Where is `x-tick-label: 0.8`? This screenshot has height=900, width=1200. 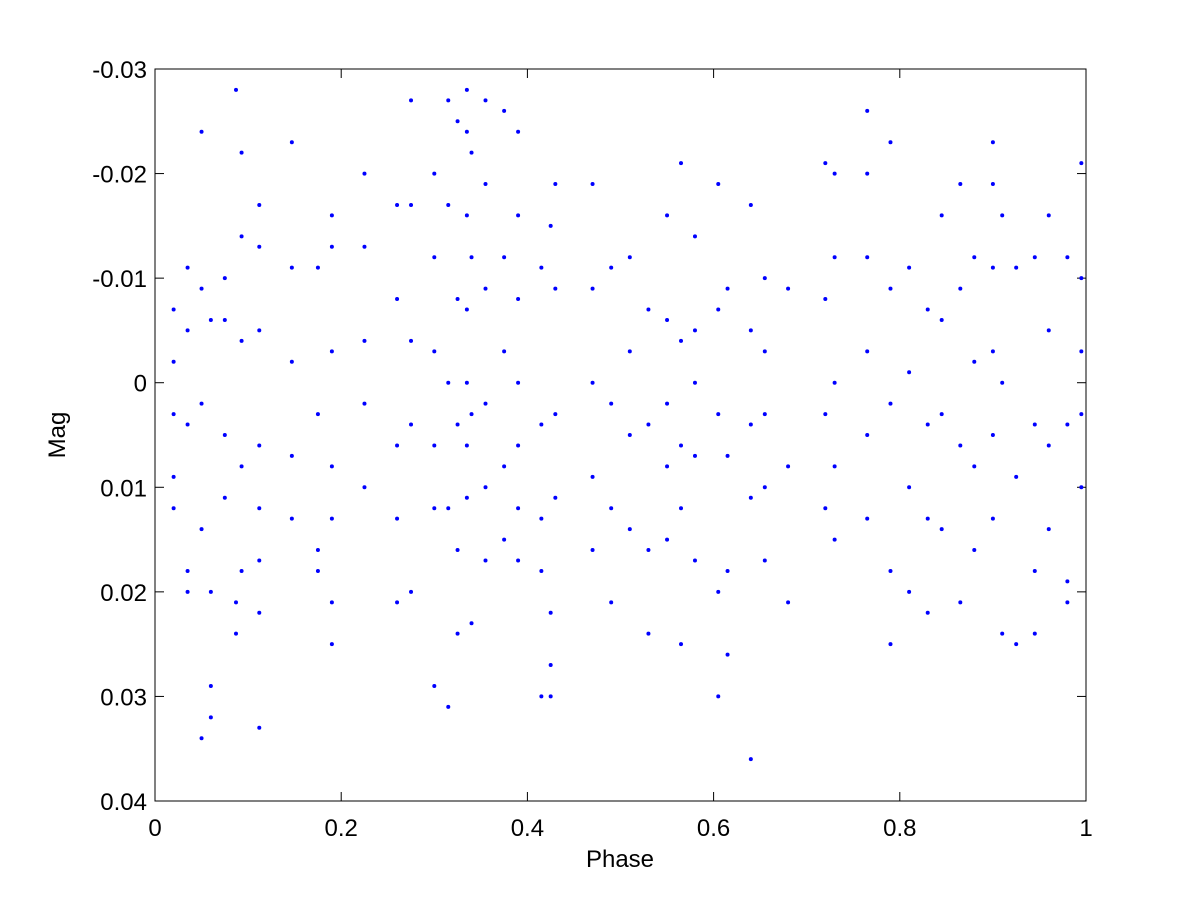 x-tick-label: 0.8 is located at coordinates (899, 828).